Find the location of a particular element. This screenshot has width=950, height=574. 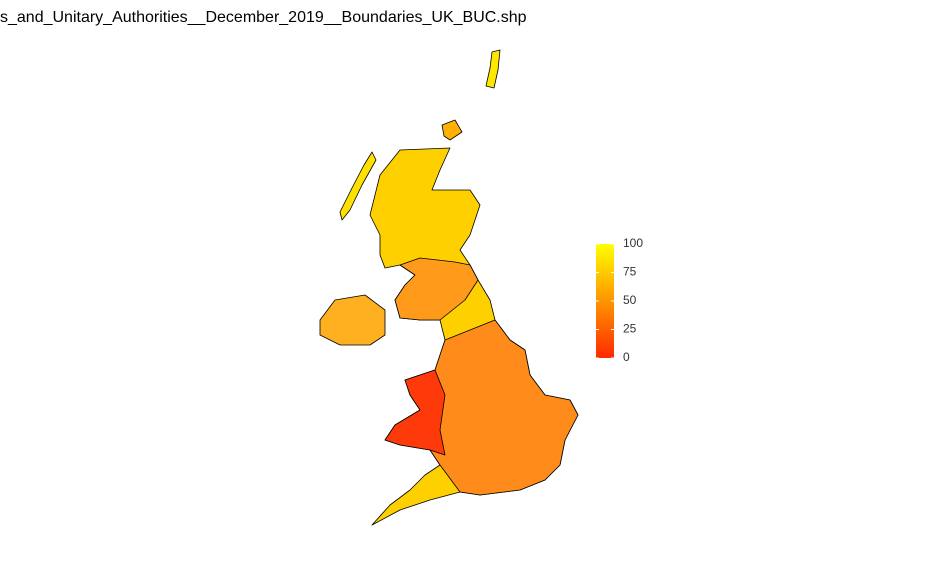

legend-tick-label: 75 is located at coordinates (630, 272).